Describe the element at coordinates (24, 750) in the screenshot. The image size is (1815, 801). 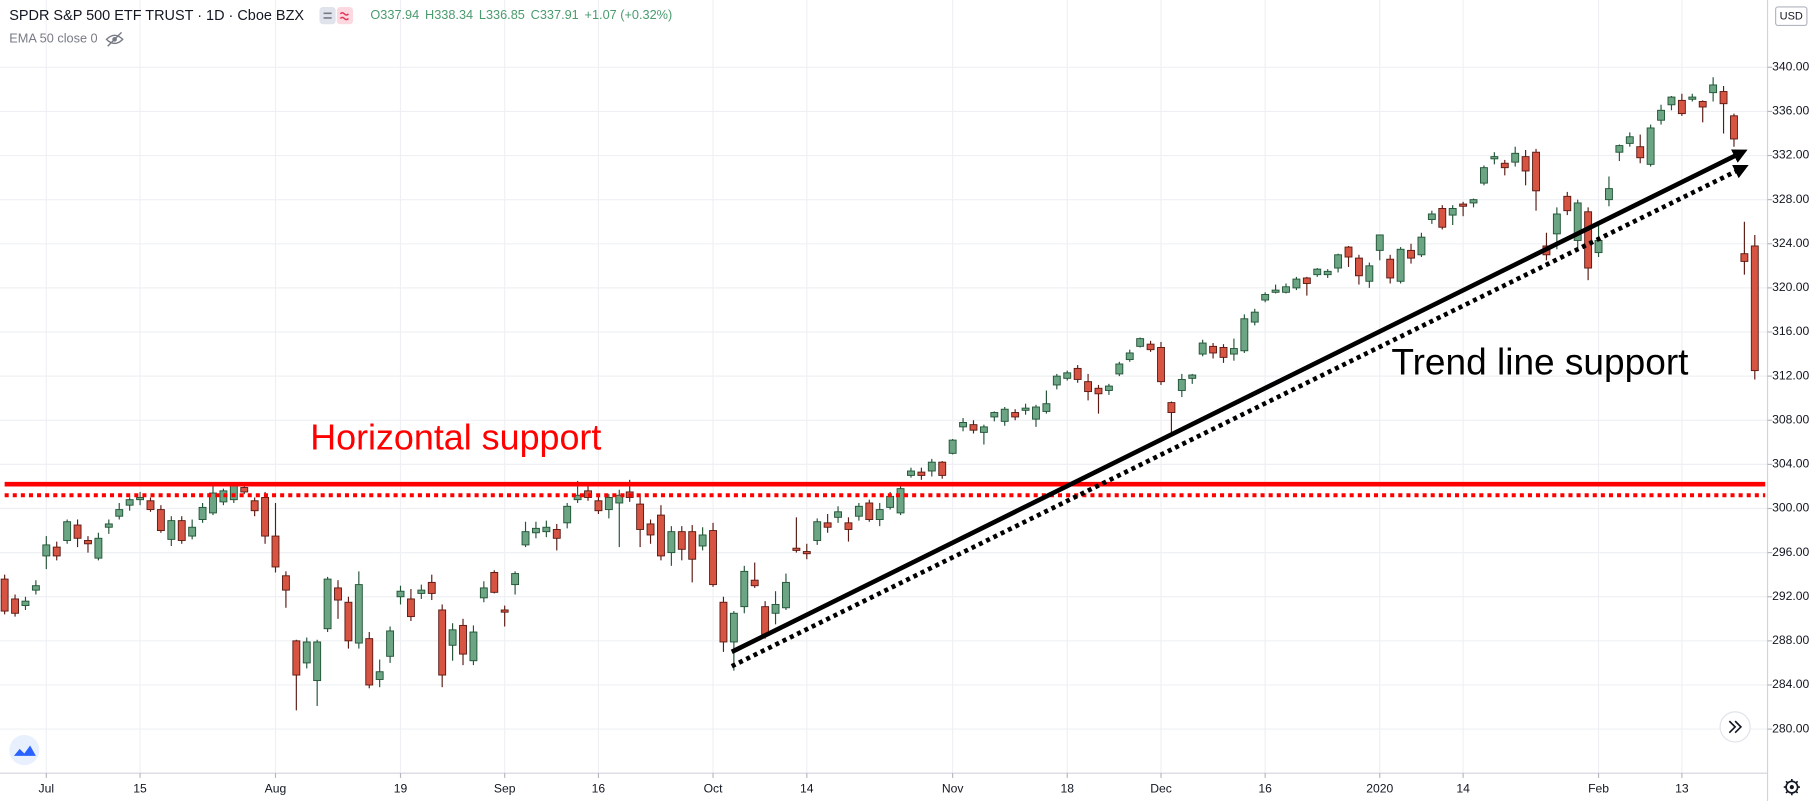
I see `brand-logo` at that location.